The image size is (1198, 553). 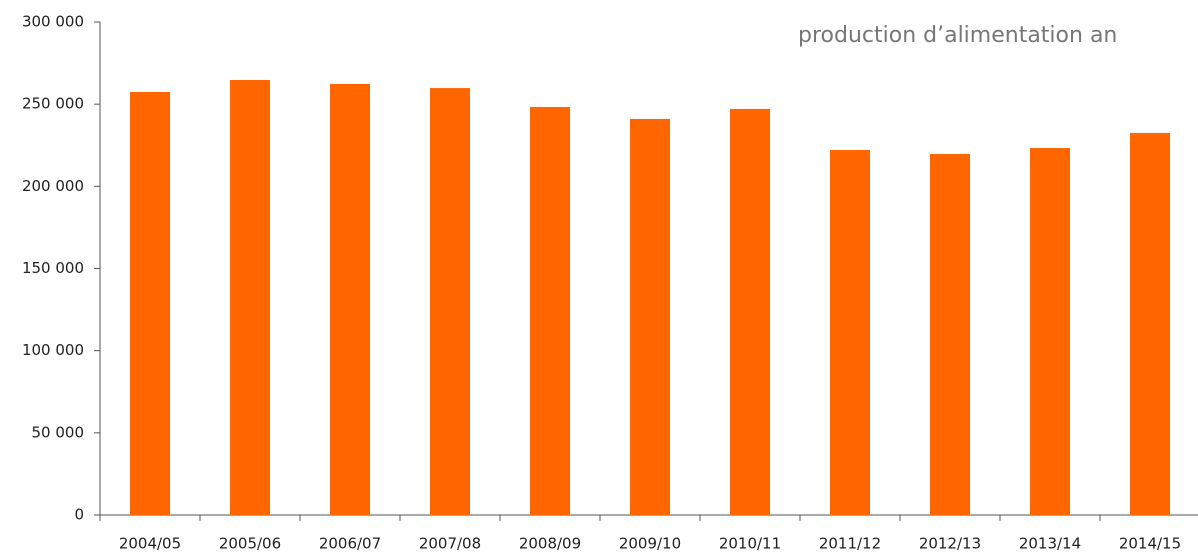 What do you see at coordinates (53, 186) in the screenshot?
I see `y-tick-label: 200 000` at bounding box center [53, 186].